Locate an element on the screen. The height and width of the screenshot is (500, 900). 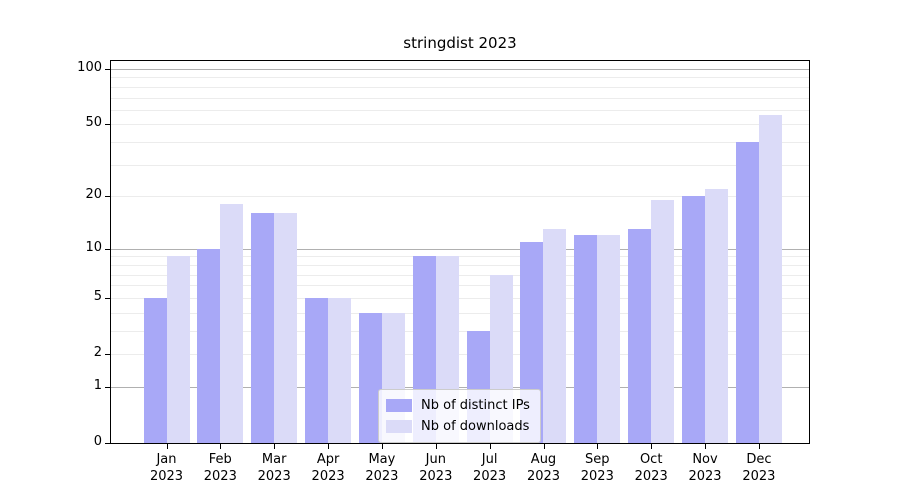
legend-label-ips: Nb of distinct IPs is located at coordinates (475, 405).